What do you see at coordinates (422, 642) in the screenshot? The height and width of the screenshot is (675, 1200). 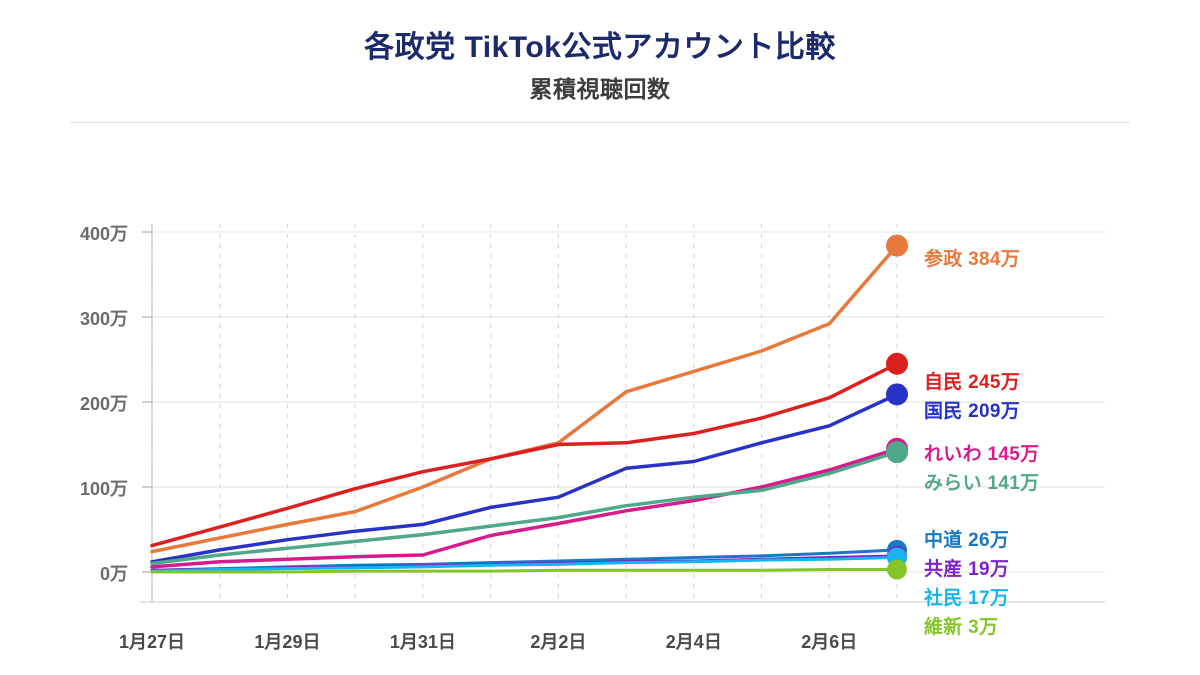 I see `x-axis-tick-label: 1月31日` at bounding box center [422, 642].